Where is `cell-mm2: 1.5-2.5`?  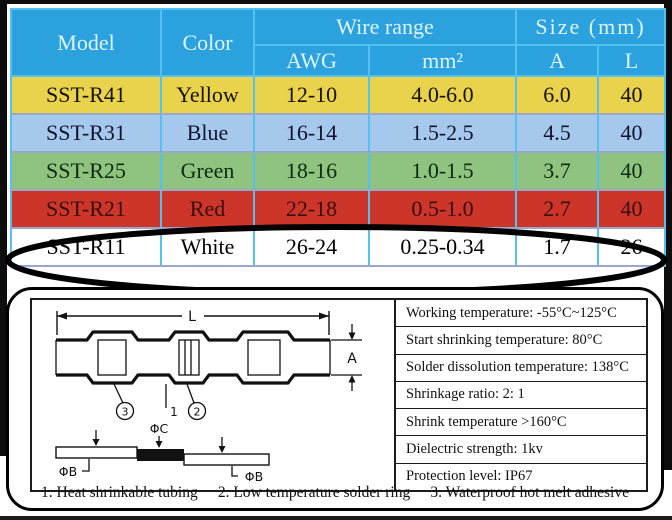 cell-mm2: 1.5-2.5 is located at coordinates (442, 133).